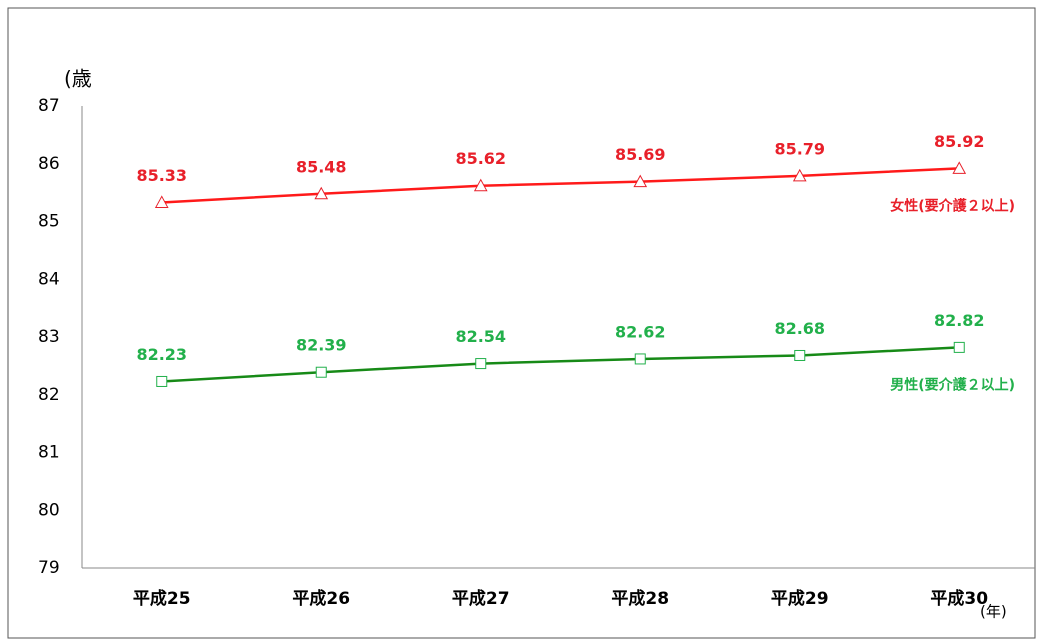  Describe the element at coordinates (799, 148) in the screenshot. I see `data-label: 85.79` at that location.